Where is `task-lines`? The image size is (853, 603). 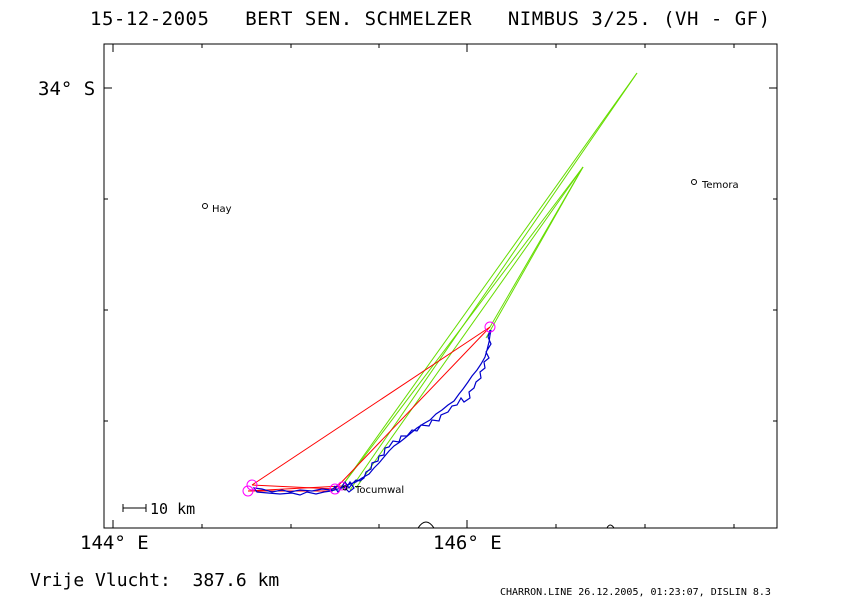
task-lines is located at coordinates (369, 409).